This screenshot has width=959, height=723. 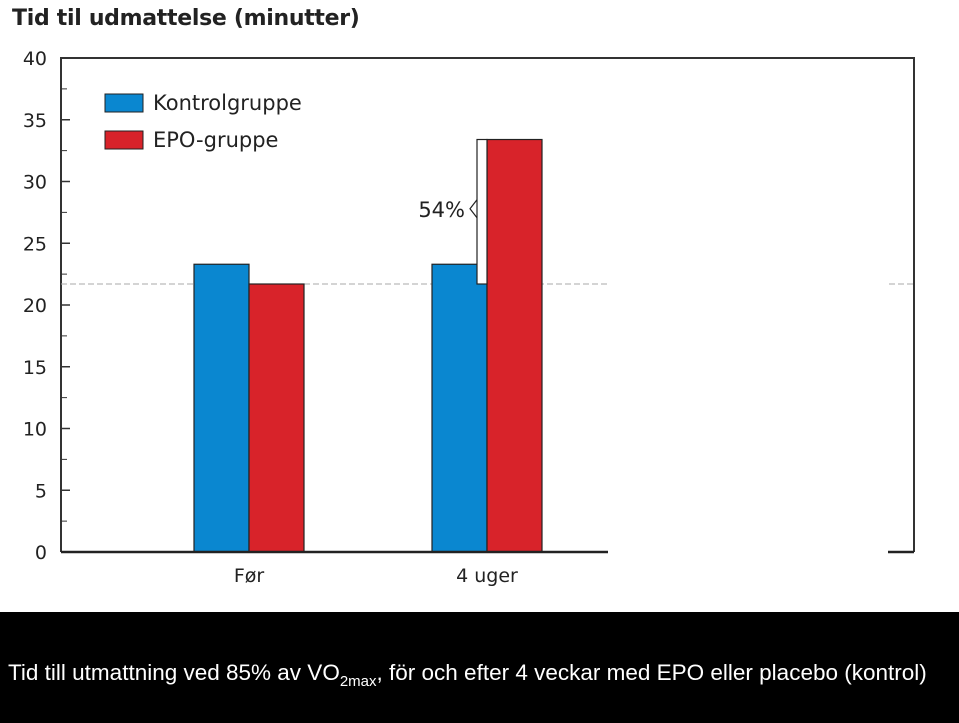 What do you see at coordinates (473, 209) in the screenshot?
I see `bracket-pointer` at bounding box center [473, 209].